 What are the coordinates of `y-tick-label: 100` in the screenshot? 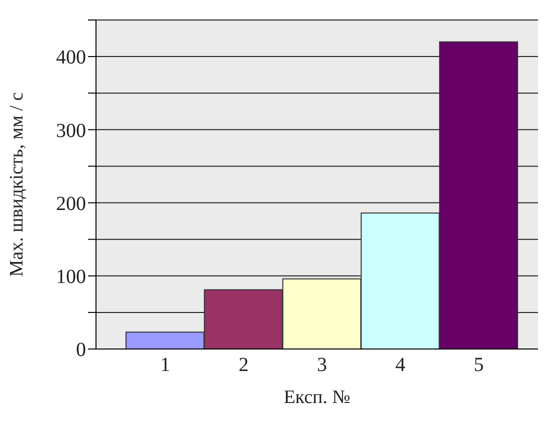 It's located at (71, 277).